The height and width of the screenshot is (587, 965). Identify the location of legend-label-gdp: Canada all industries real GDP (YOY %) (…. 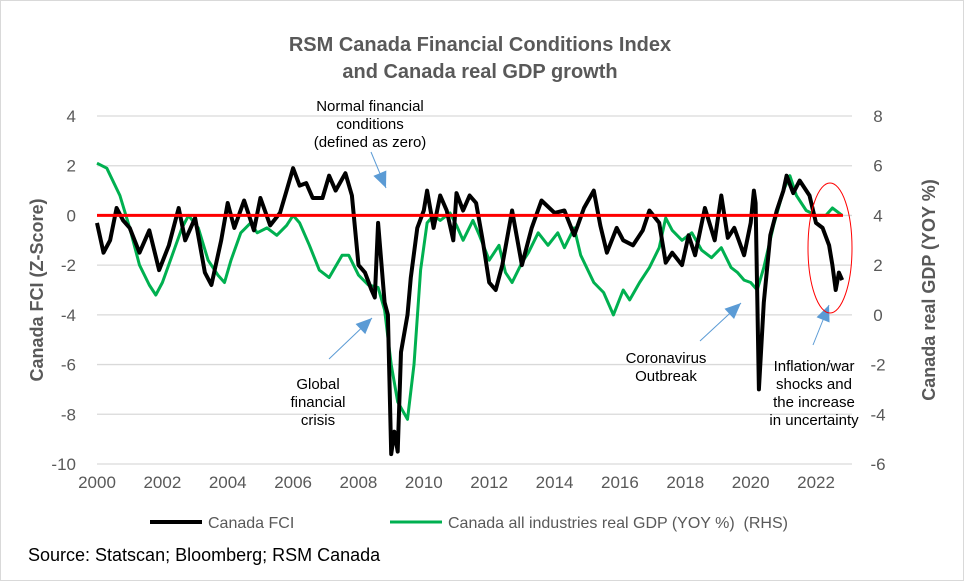
(618, 523).